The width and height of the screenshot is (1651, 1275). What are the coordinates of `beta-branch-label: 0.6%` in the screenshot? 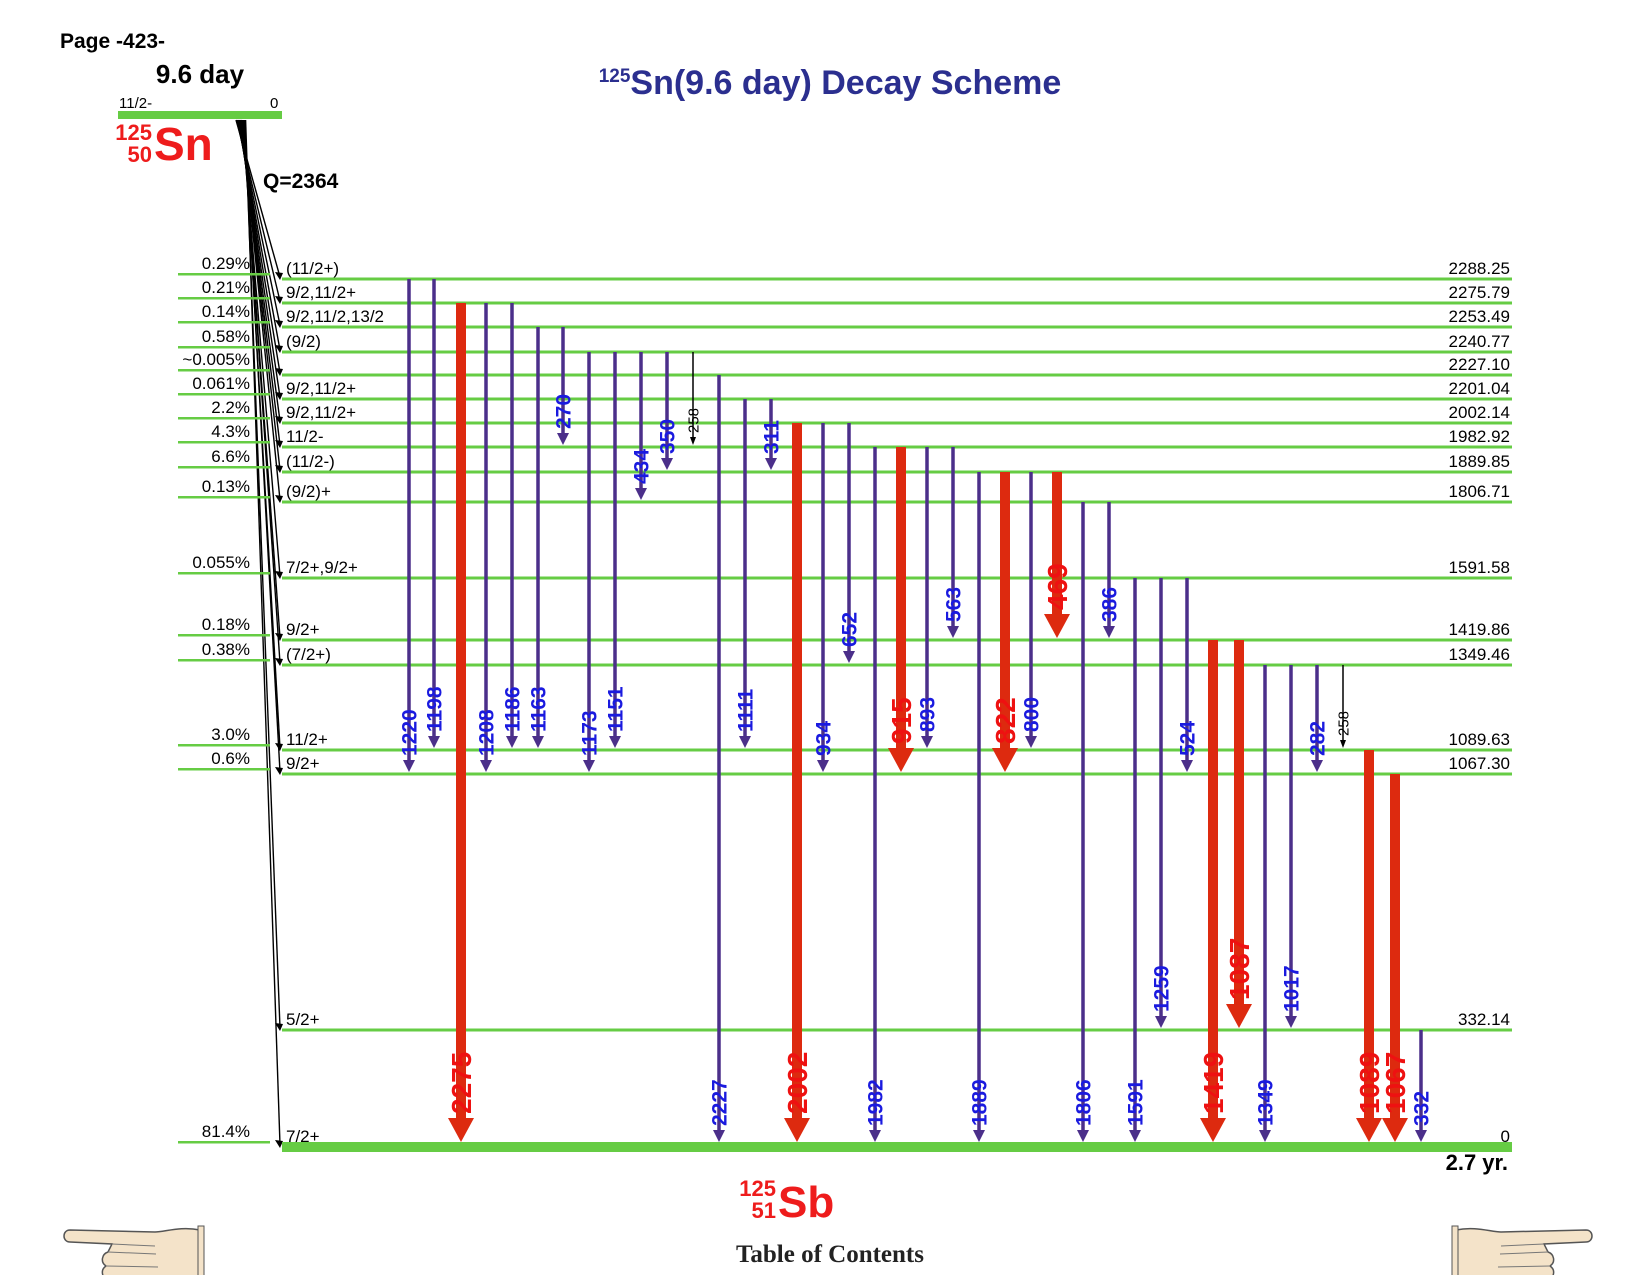 It's located at (230, 758).